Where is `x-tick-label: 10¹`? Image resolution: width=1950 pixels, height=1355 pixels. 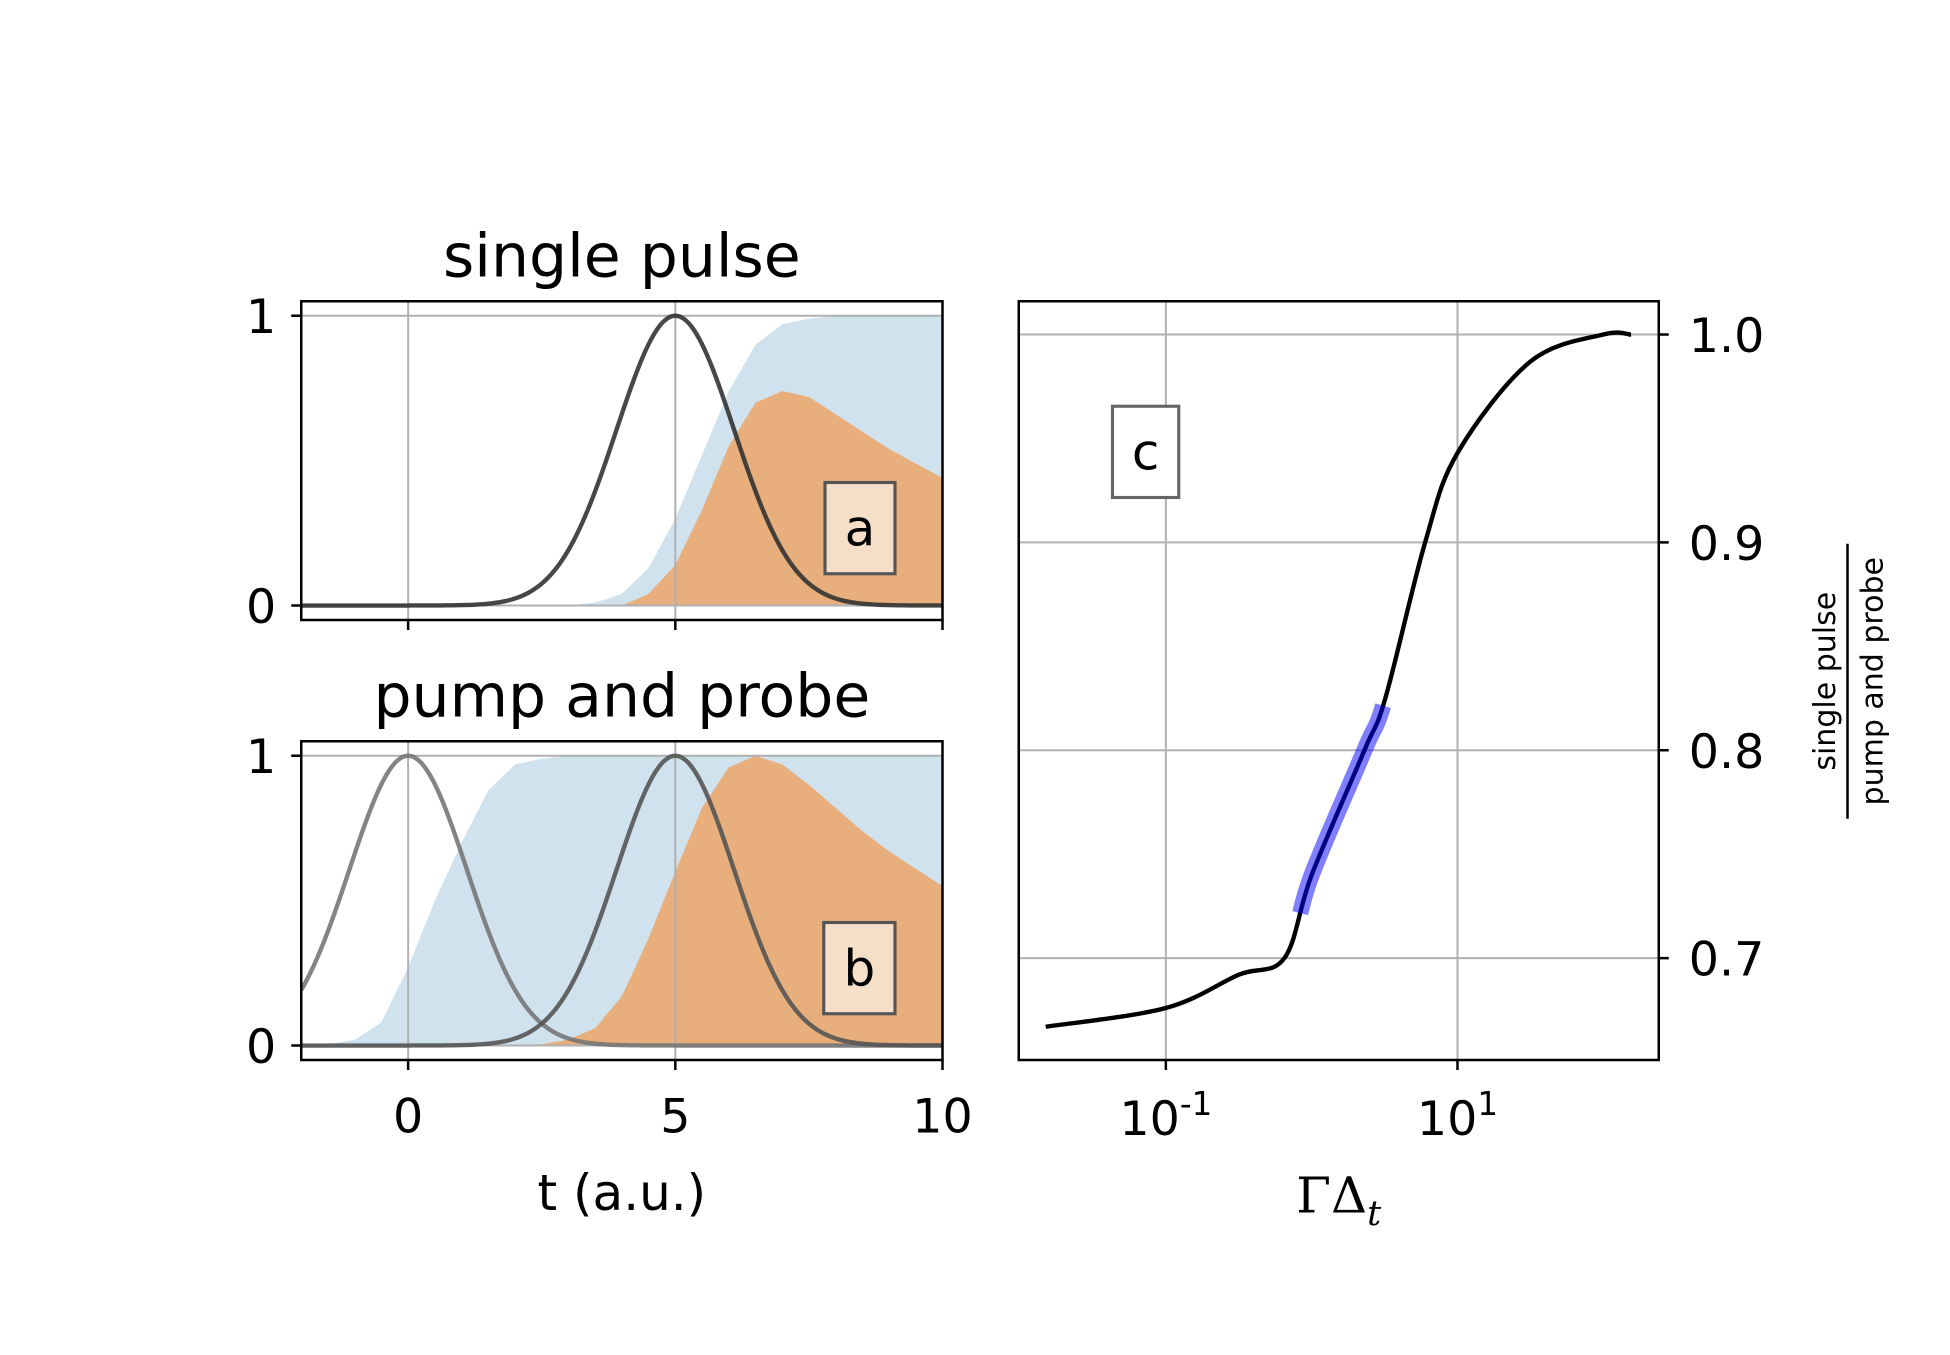 x-tick-label: 10¹ is located at coordinates (1457, 1116).